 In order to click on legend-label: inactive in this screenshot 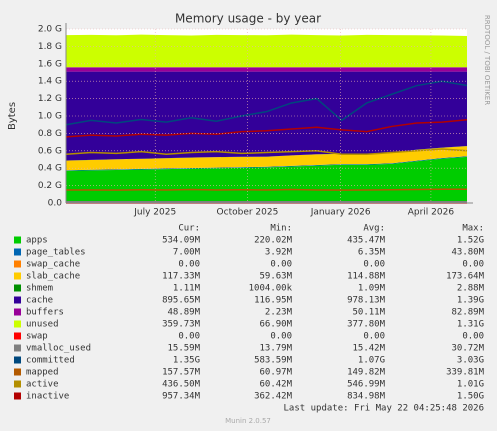, I will do `click(47, 397)`.